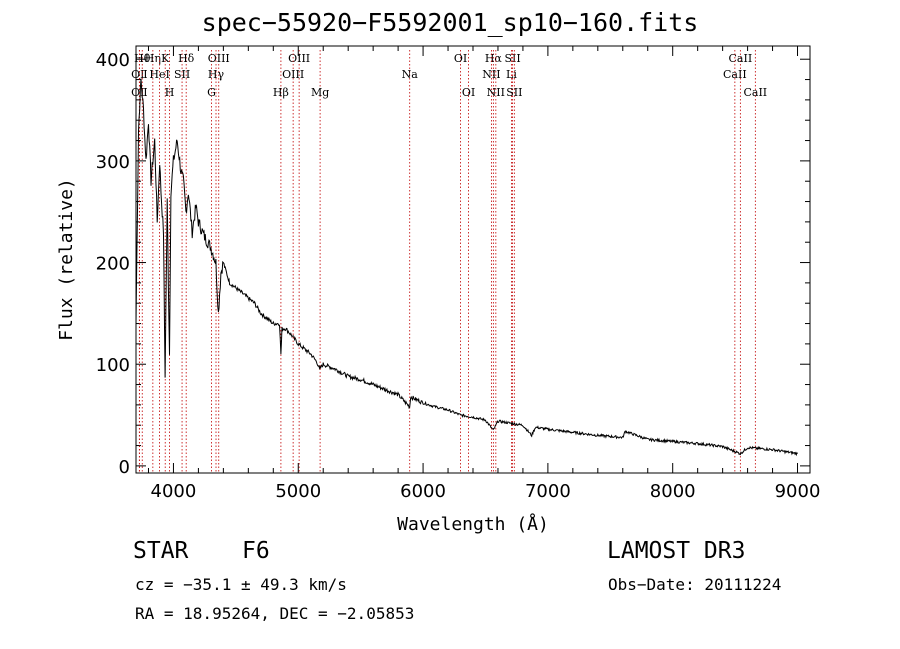 The width and height of the screenshot is (900, 649). Describe the element at coordinates (798, 491) in the screenshot. I see `x-tick-label: 9000` at that location.